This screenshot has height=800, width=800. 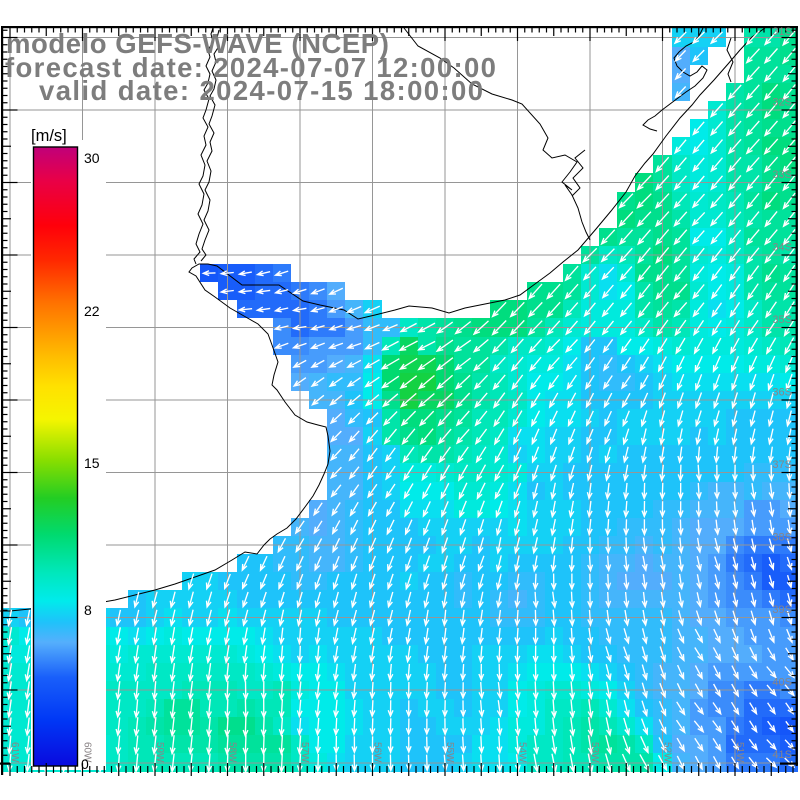 What do you see at coordinates (49, 136) in the screenshot?
I see `svg-text: [m/s]` at bounding box center [49, 136].